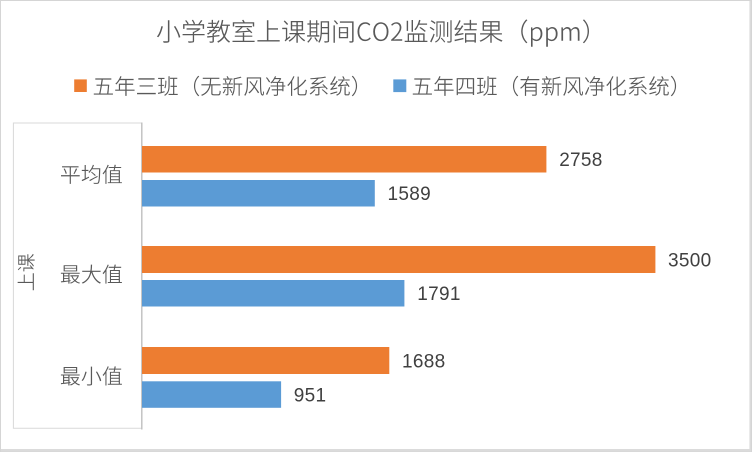  I want to click on svg-text: 951, so click(310, 396).